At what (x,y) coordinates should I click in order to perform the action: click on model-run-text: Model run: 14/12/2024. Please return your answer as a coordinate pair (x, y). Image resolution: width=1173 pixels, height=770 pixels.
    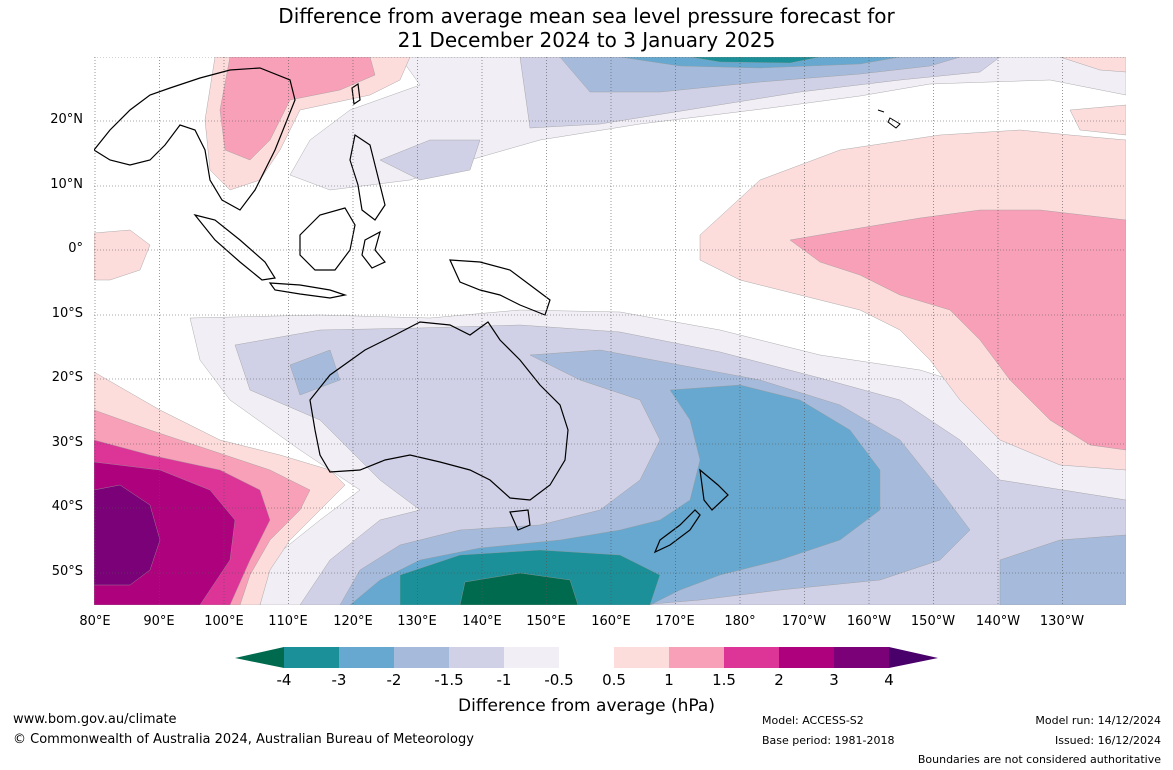
    Looking at the image, I should click on (1098, 720).